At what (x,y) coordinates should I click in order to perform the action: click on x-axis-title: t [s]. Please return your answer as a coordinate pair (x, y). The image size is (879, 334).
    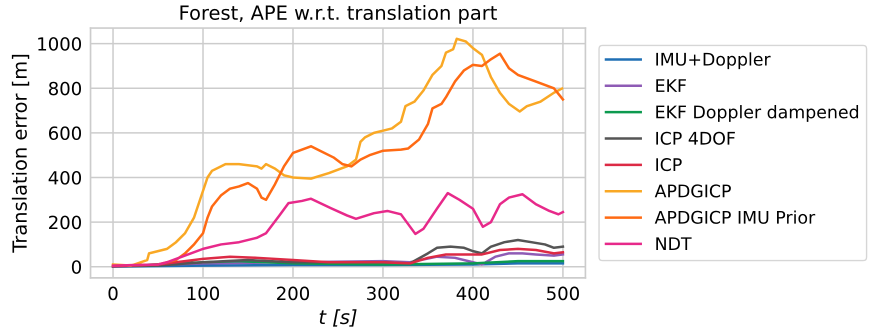
    Looking at the image, I should click on (338, 318).